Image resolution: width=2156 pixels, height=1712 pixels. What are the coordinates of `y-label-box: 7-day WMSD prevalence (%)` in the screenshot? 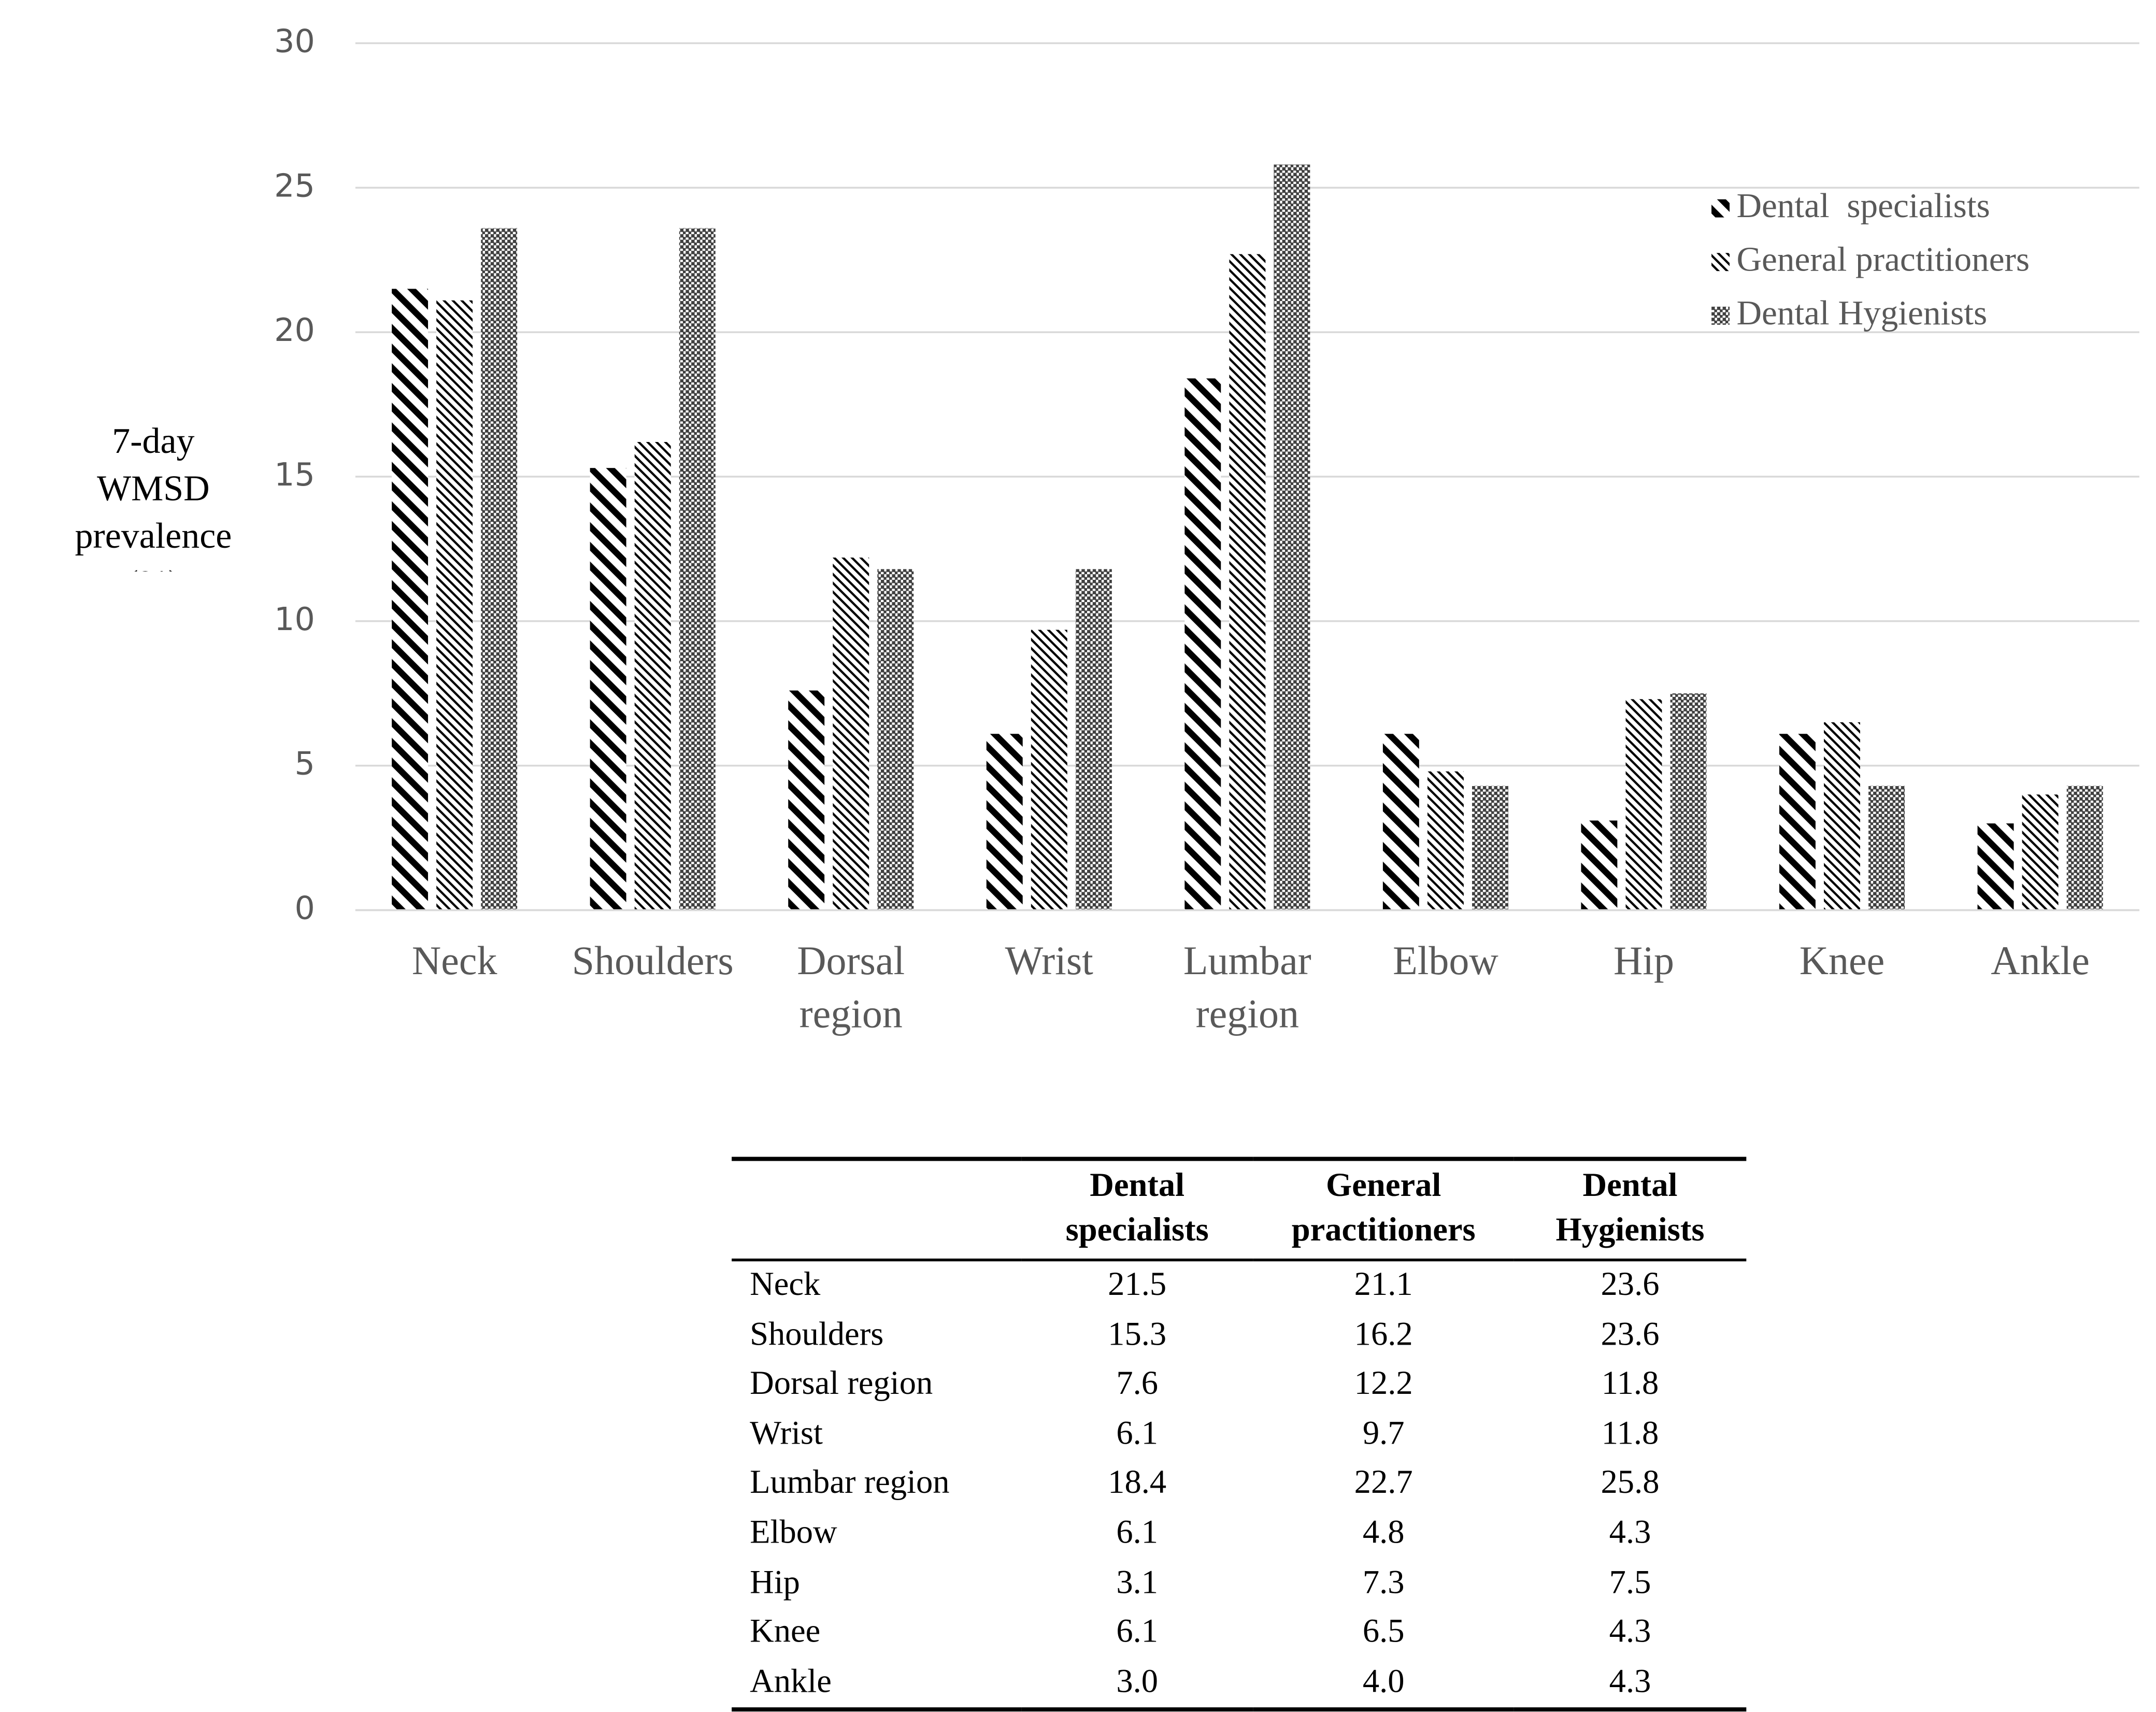 It's located at (153, 496).